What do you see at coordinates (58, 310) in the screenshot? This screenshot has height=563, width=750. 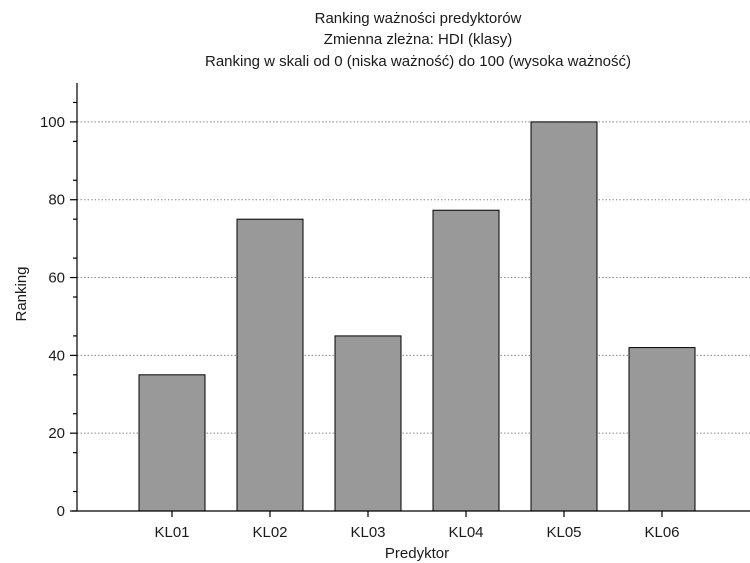 I see `y-axis-ticks: 0 20 40 60 80 100` at bounding box center [58, 310].